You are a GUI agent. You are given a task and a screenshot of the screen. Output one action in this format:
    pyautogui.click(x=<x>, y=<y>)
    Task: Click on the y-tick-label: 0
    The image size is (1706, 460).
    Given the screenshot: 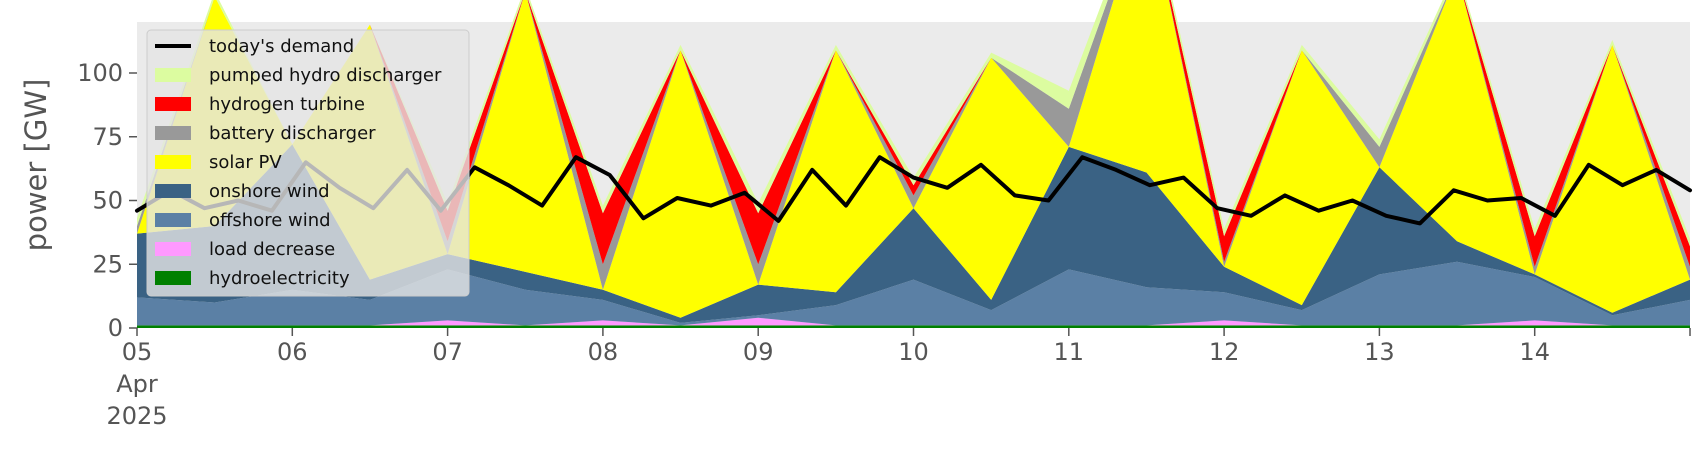 What is the action you would take?
    pyautogui.click(x=115, y=328)
    